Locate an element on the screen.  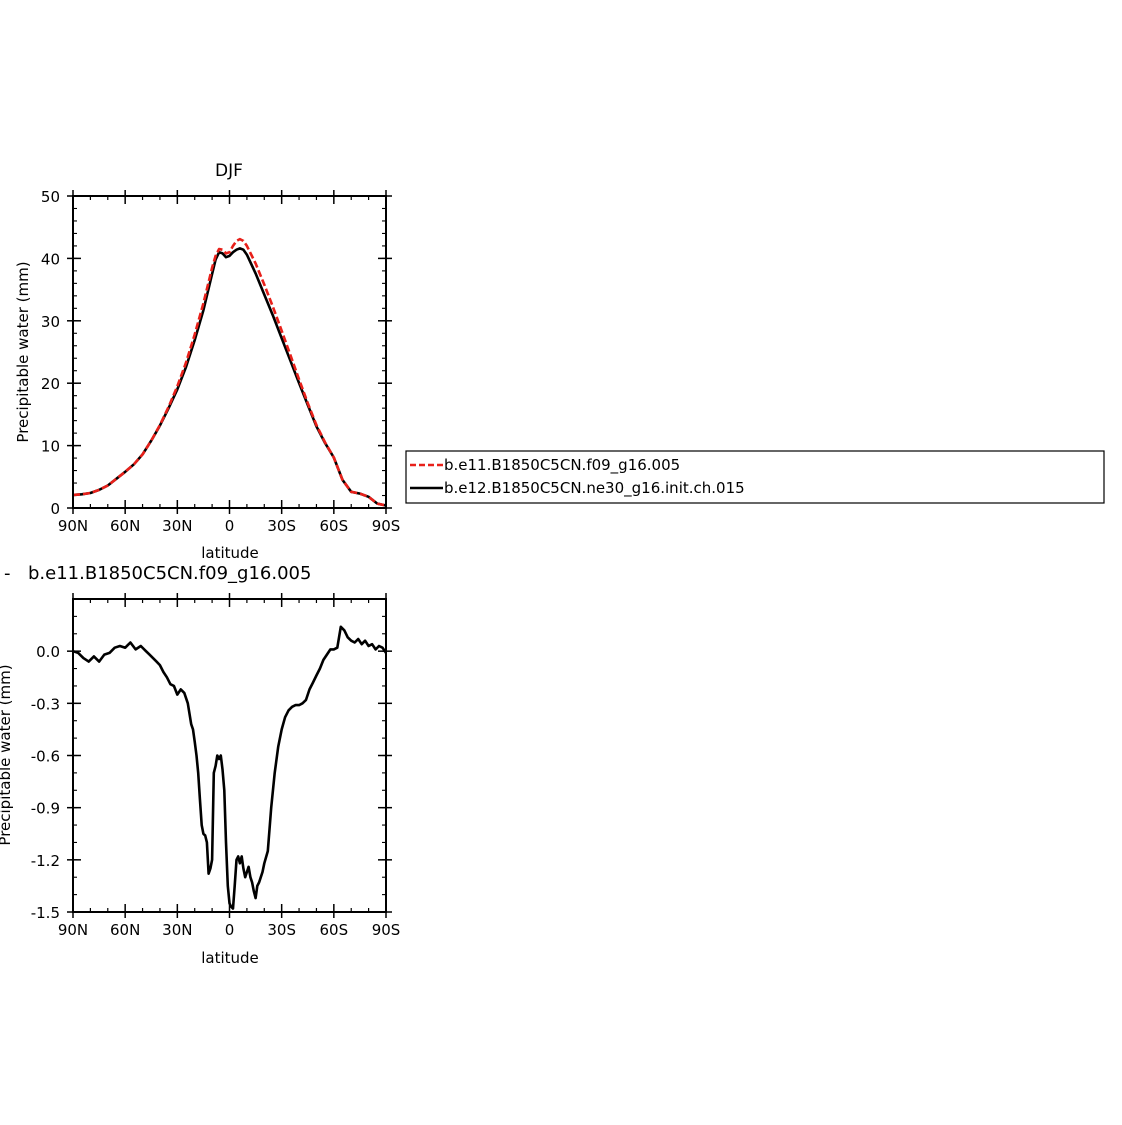
bottom-y-tick-label: -0.6 is located at coordinates (45, 757).